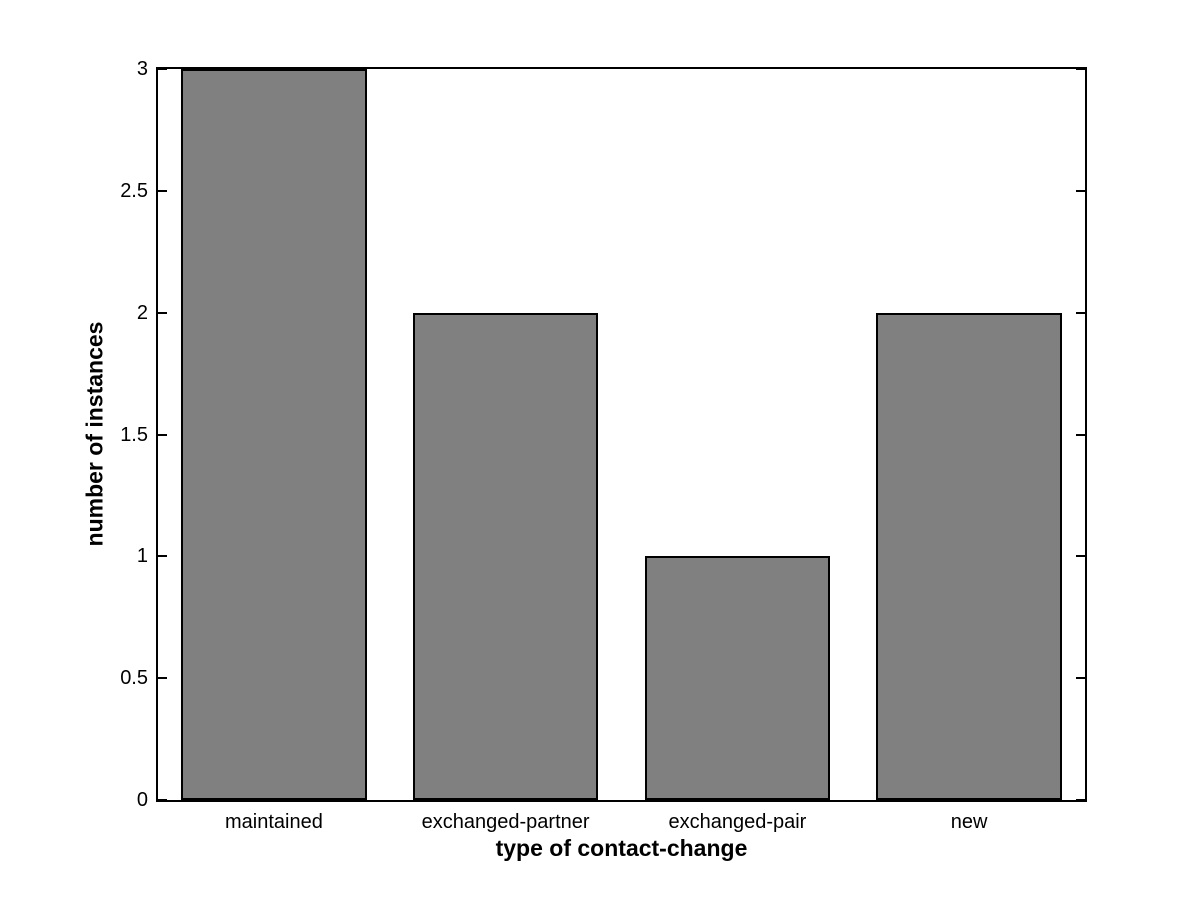 The width and height of the screenshot is (1201, 901). I want to click on y-tick-label: 0.5, so click(134, 678).